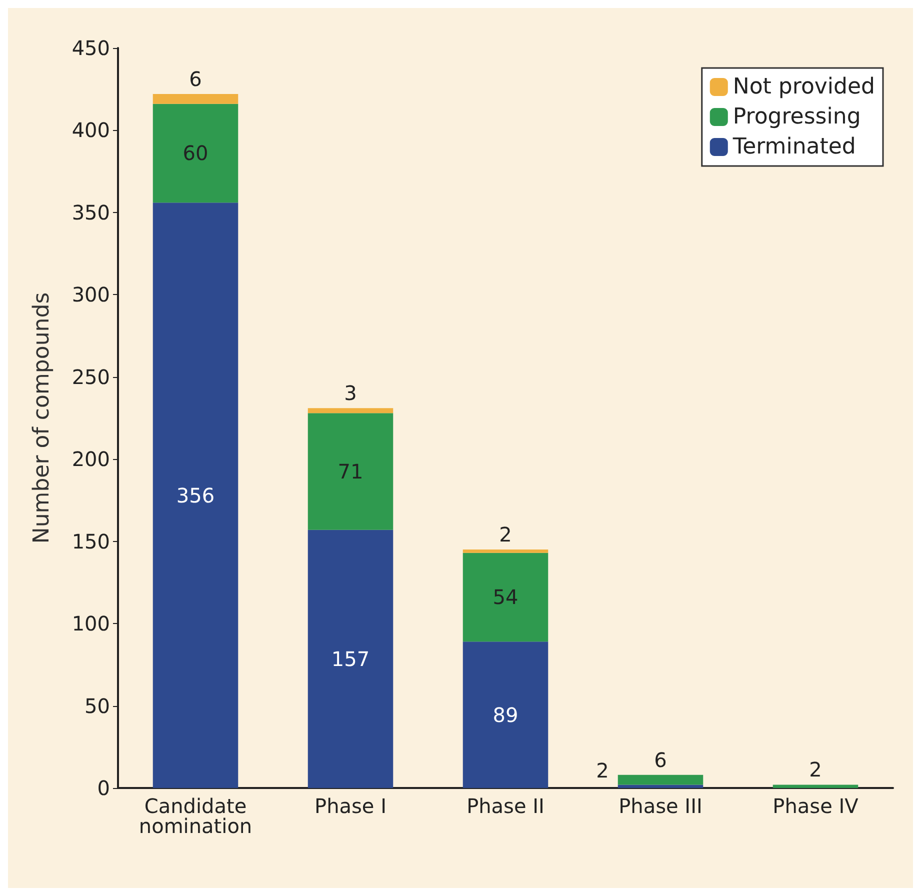  I want to click on data-label: 157, so click(350, 658).